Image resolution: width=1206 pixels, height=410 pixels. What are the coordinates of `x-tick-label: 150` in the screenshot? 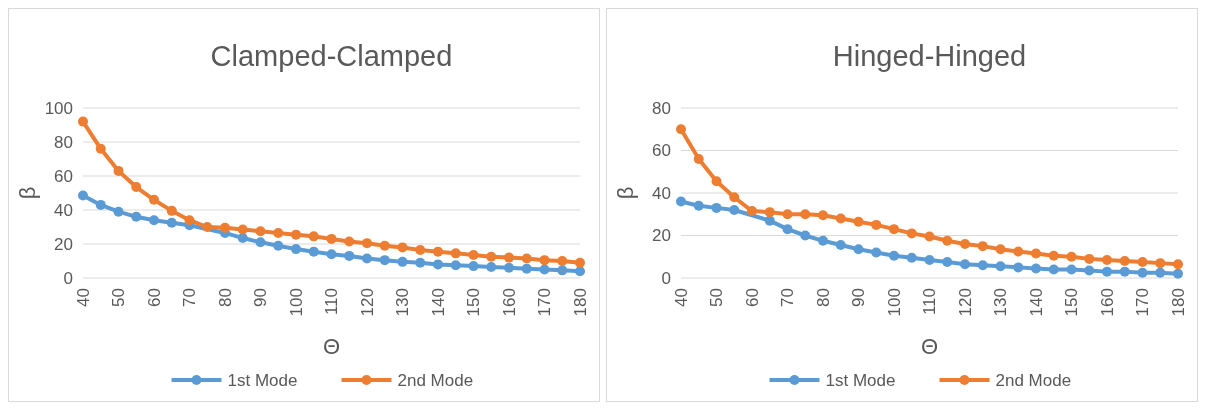 It's located at (1072, 302).